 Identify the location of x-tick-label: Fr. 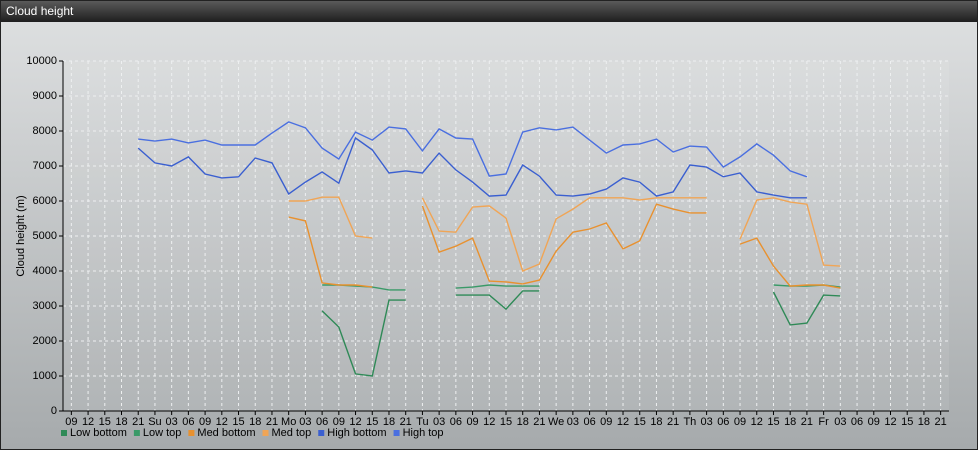
(823, 422).